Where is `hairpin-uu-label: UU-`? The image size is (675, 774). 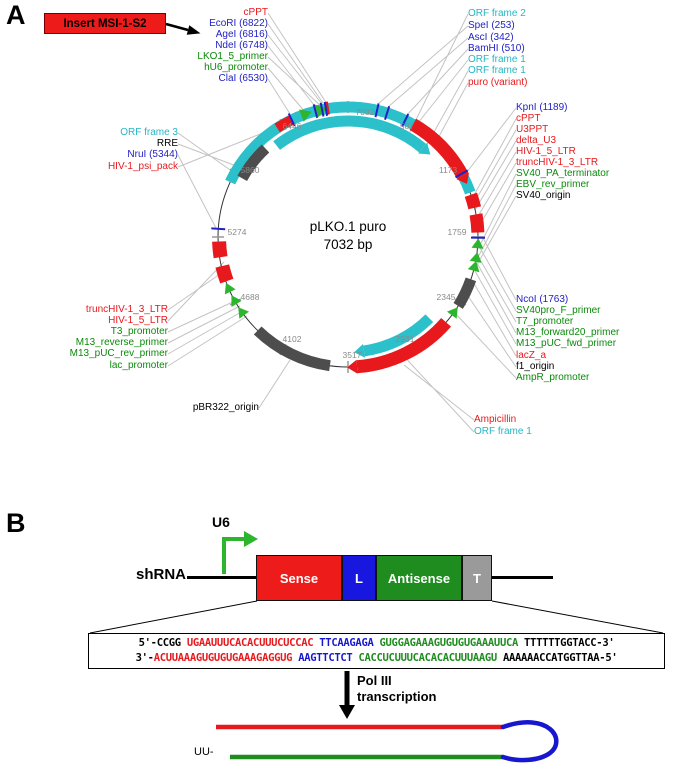 hairpin-uu-label: UU- is located at coordinates (204, 752).